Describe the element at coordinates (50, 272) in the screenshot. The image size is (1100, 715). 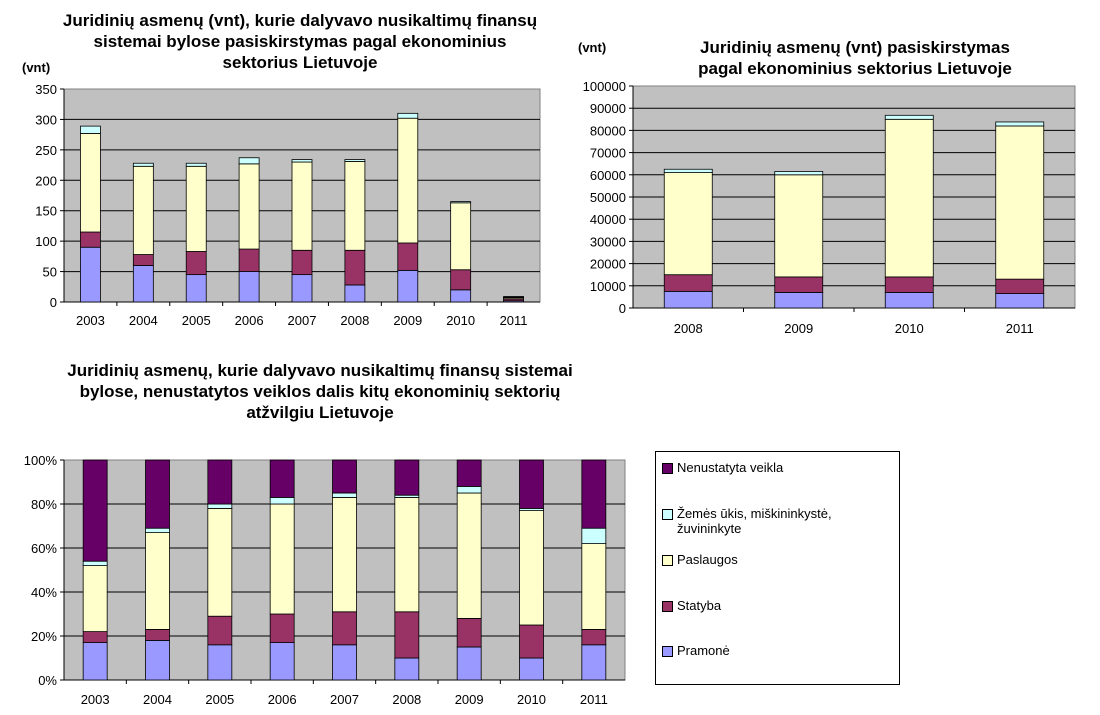
I see `y-tick-label: 50` at that location.